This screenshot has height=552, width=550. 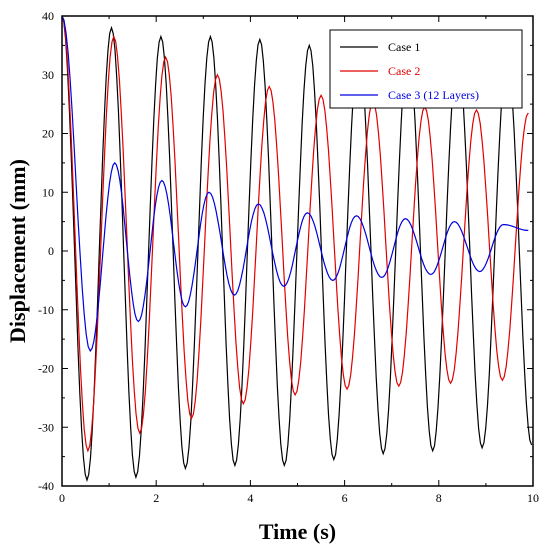 What do you see at coordinates (156, 498) in the screenshot?
I see `x-tick-label: 2` at bounding box center [156, 498].